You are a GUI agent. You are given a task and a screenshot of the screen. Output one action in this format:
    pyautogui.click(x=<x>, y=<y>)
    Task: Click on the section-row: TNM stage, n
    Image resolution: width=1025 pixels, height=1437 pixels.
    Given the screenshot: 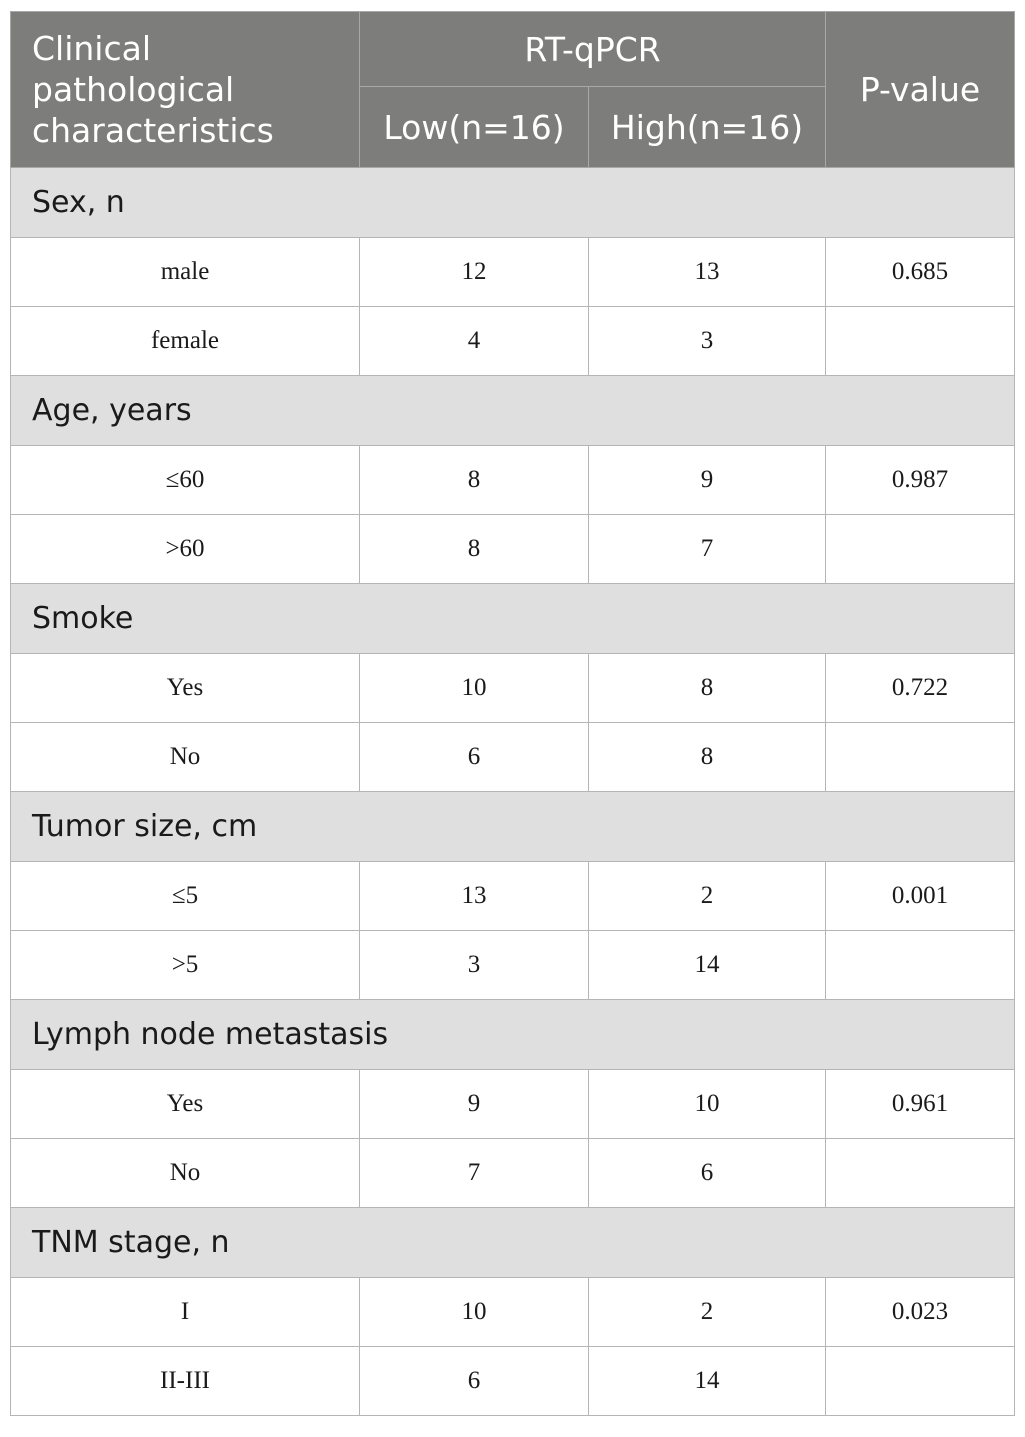 What is the action you would take?
    pyautogui.click(x=512, y=1242)
    